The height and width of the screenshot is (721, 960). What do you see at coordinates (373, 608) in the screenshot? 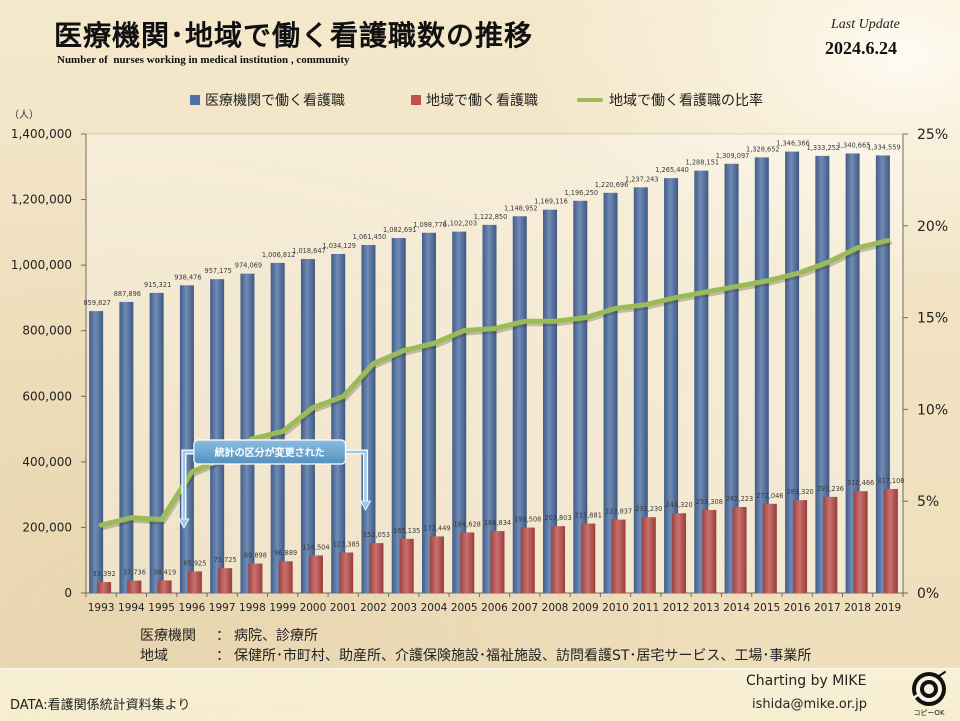
I see `x-tick-label: 2002` at bounding box center [373, 608].